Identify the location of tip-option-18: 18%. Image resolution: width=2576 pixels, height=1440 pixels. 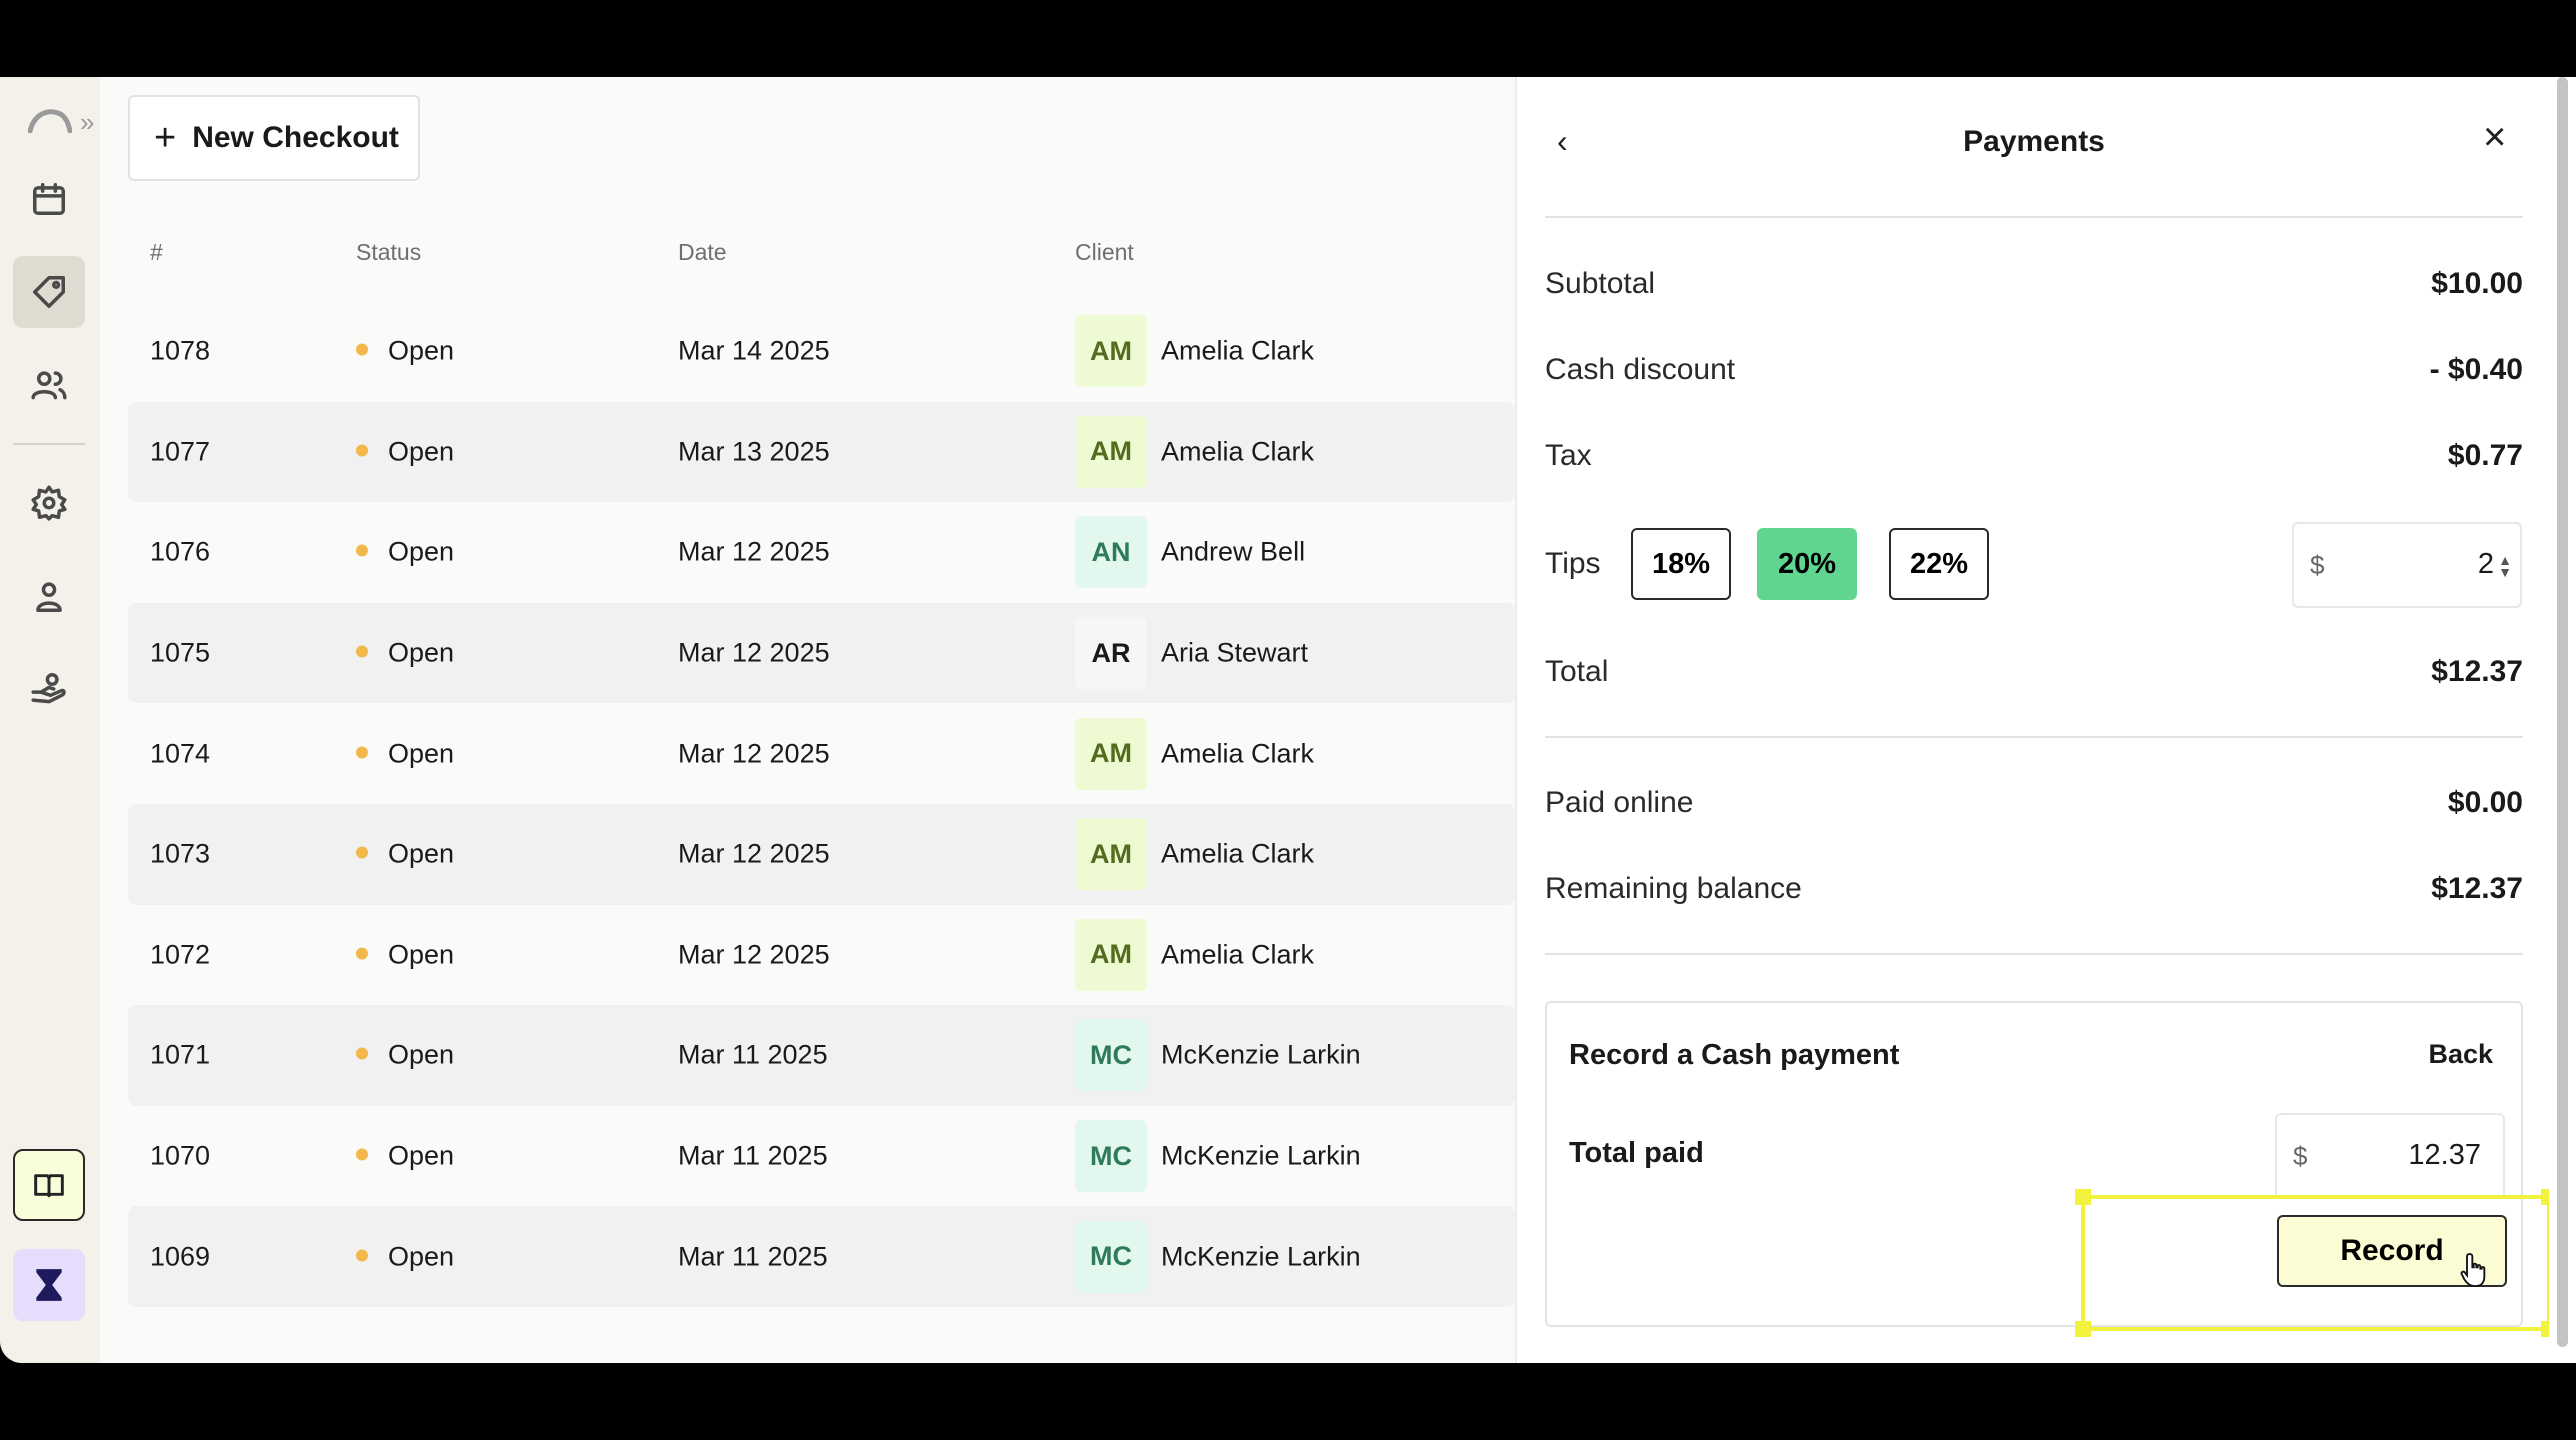
(1681, 564).